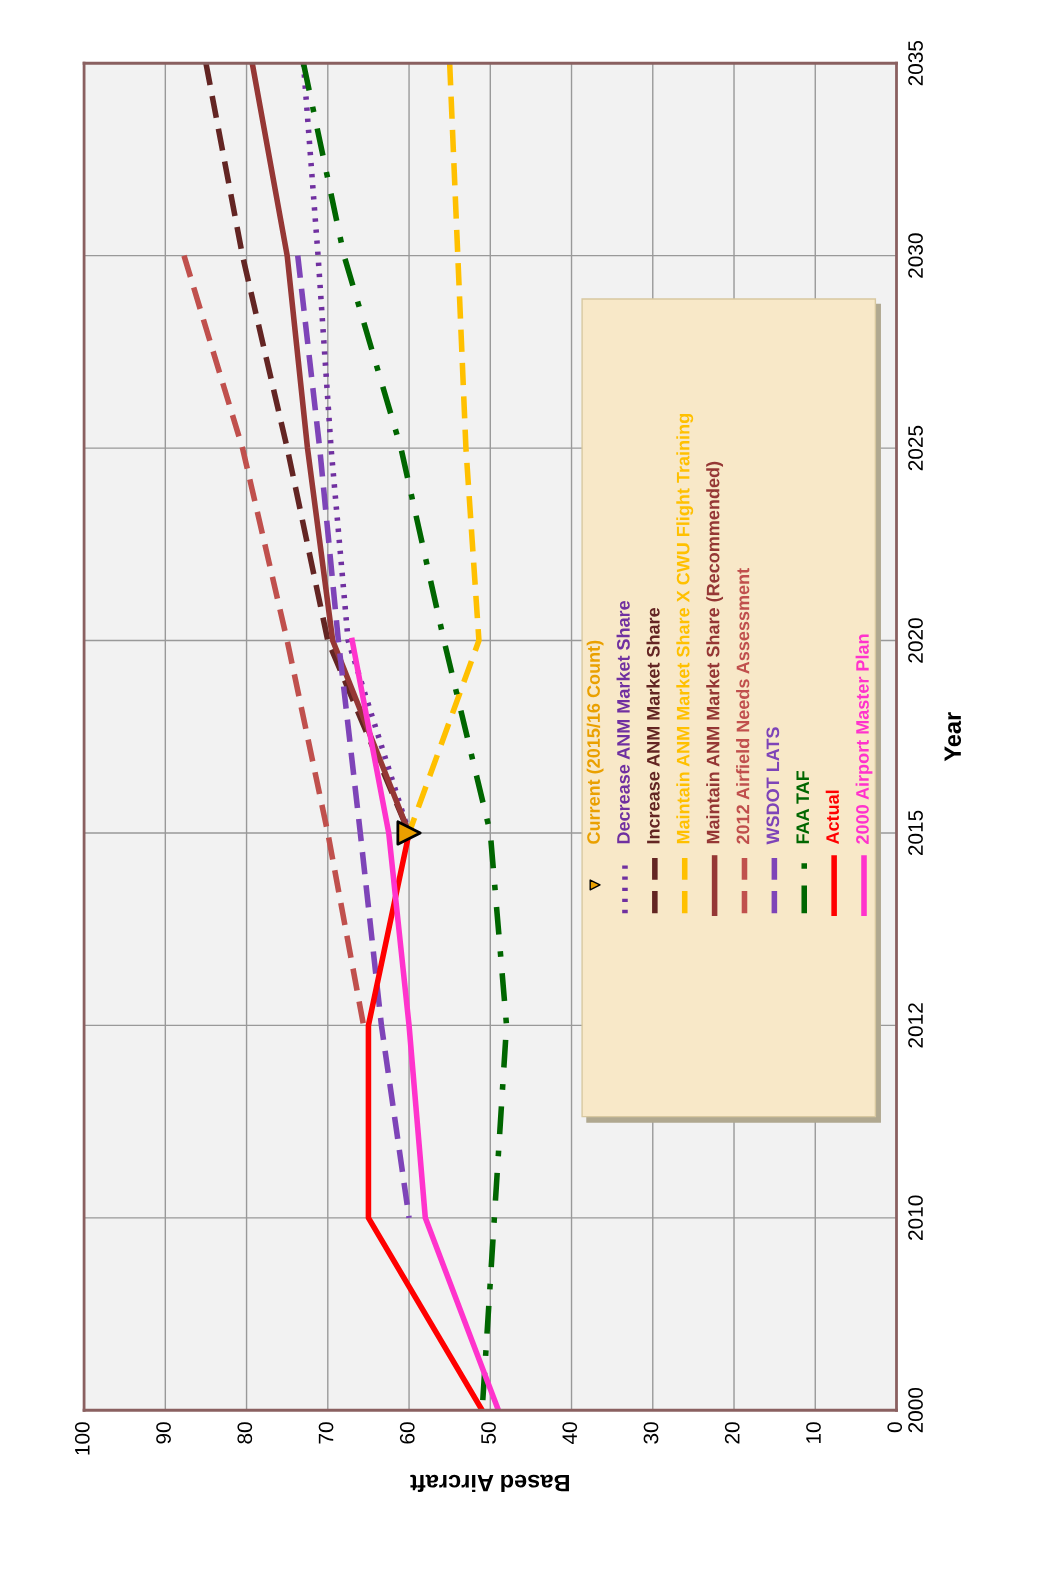 This screenshot has width=1051, height=1581. What do you see at coordinates (832, 817) in the screenshot?
I see `text: Actual` at bounding box center [832, 817].